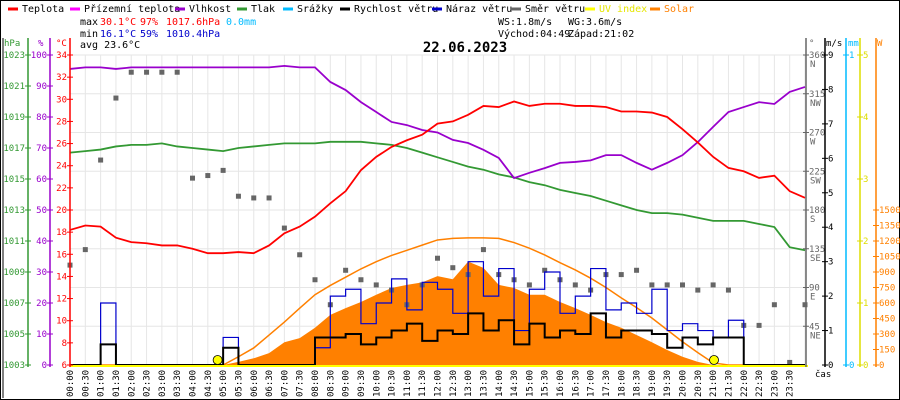 The image size is (900, 400). What do you see at coordinates (270, 383) in the screenshot?
I see `x-tick-label: 06:30` at bounding box center [270, 383].